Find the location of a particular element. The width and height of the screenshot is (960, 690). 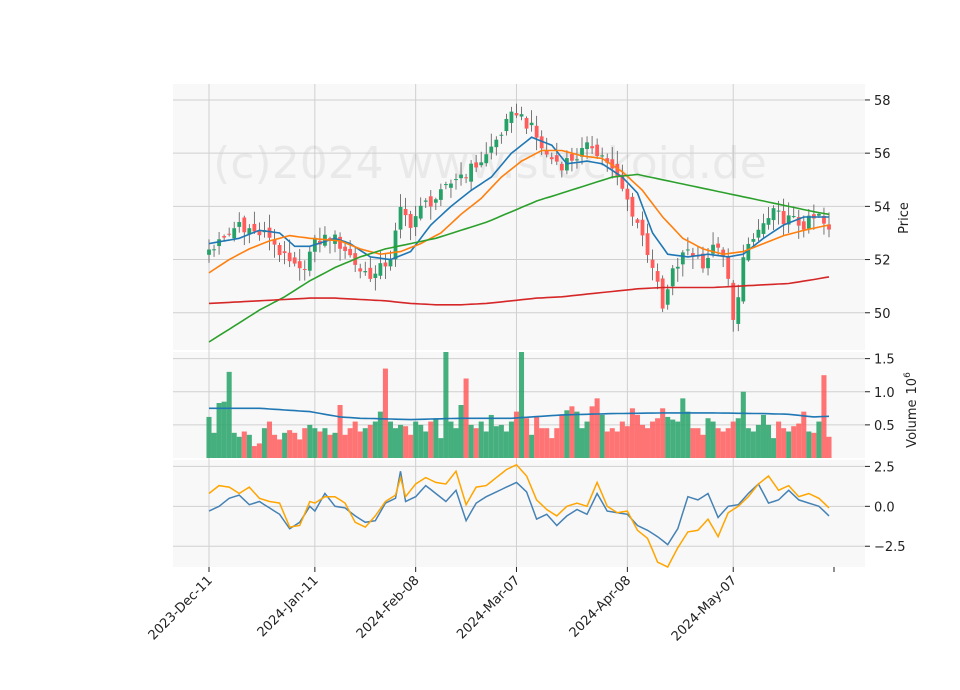

x-tick-label: 2024-May-07 is located at coordinates (704, 608).